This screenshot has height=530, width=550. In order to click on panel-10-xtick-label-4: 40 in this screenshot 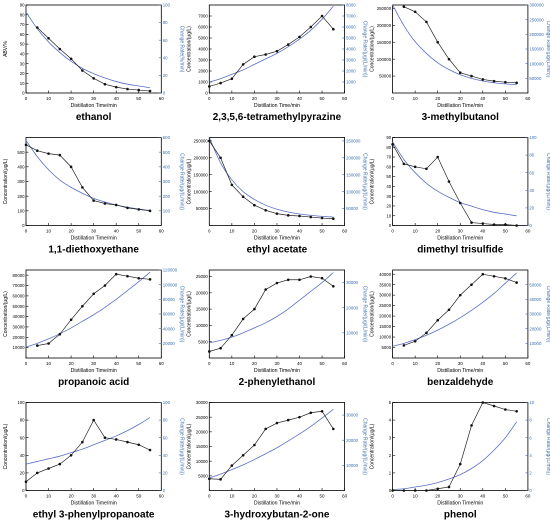, I will do `click(117, 496)`.